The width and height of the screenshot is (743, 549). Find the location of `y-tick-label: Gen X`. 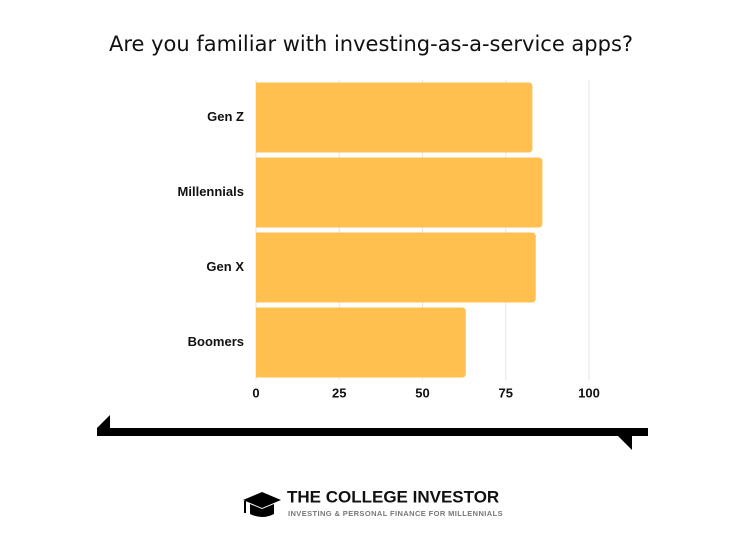

y-tick-label: Gen X is located at coordinates (225, 266).